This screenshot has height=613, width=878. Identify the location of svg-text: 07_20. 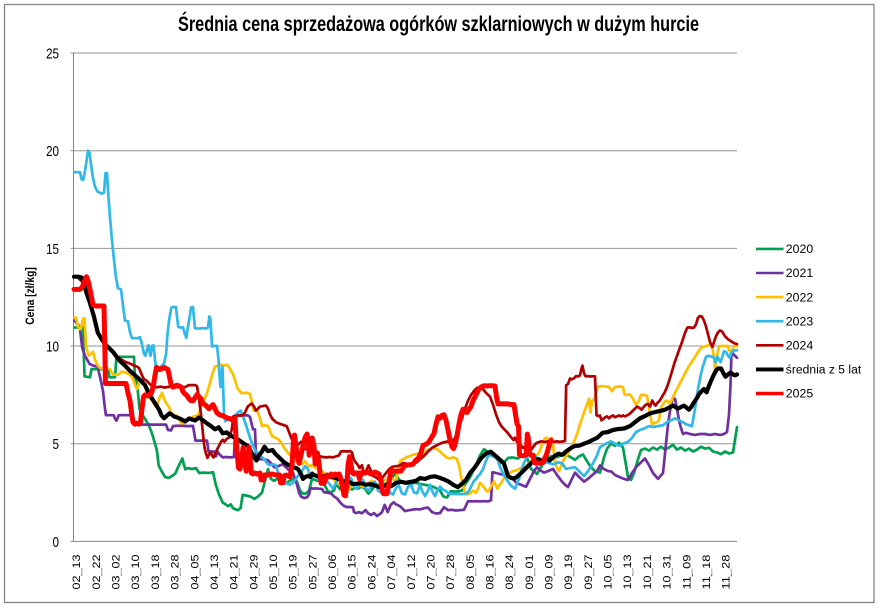
(431, 572).